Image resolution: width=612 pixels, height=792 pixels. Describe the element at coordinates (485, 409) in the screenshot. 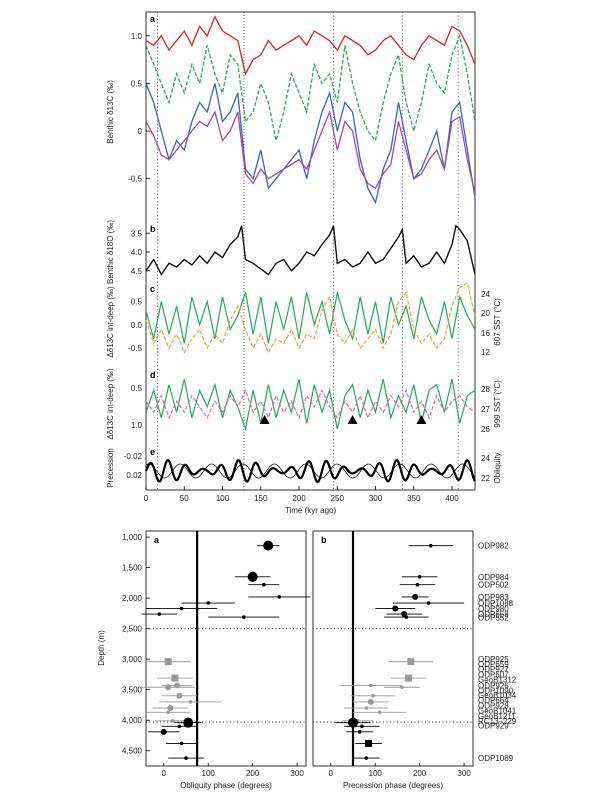

I see `ytick-right-label-d: 27` at that location.